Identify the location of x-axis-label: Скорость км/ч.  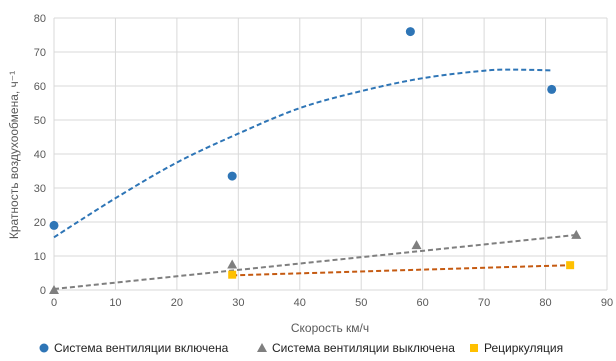
(330, 328).